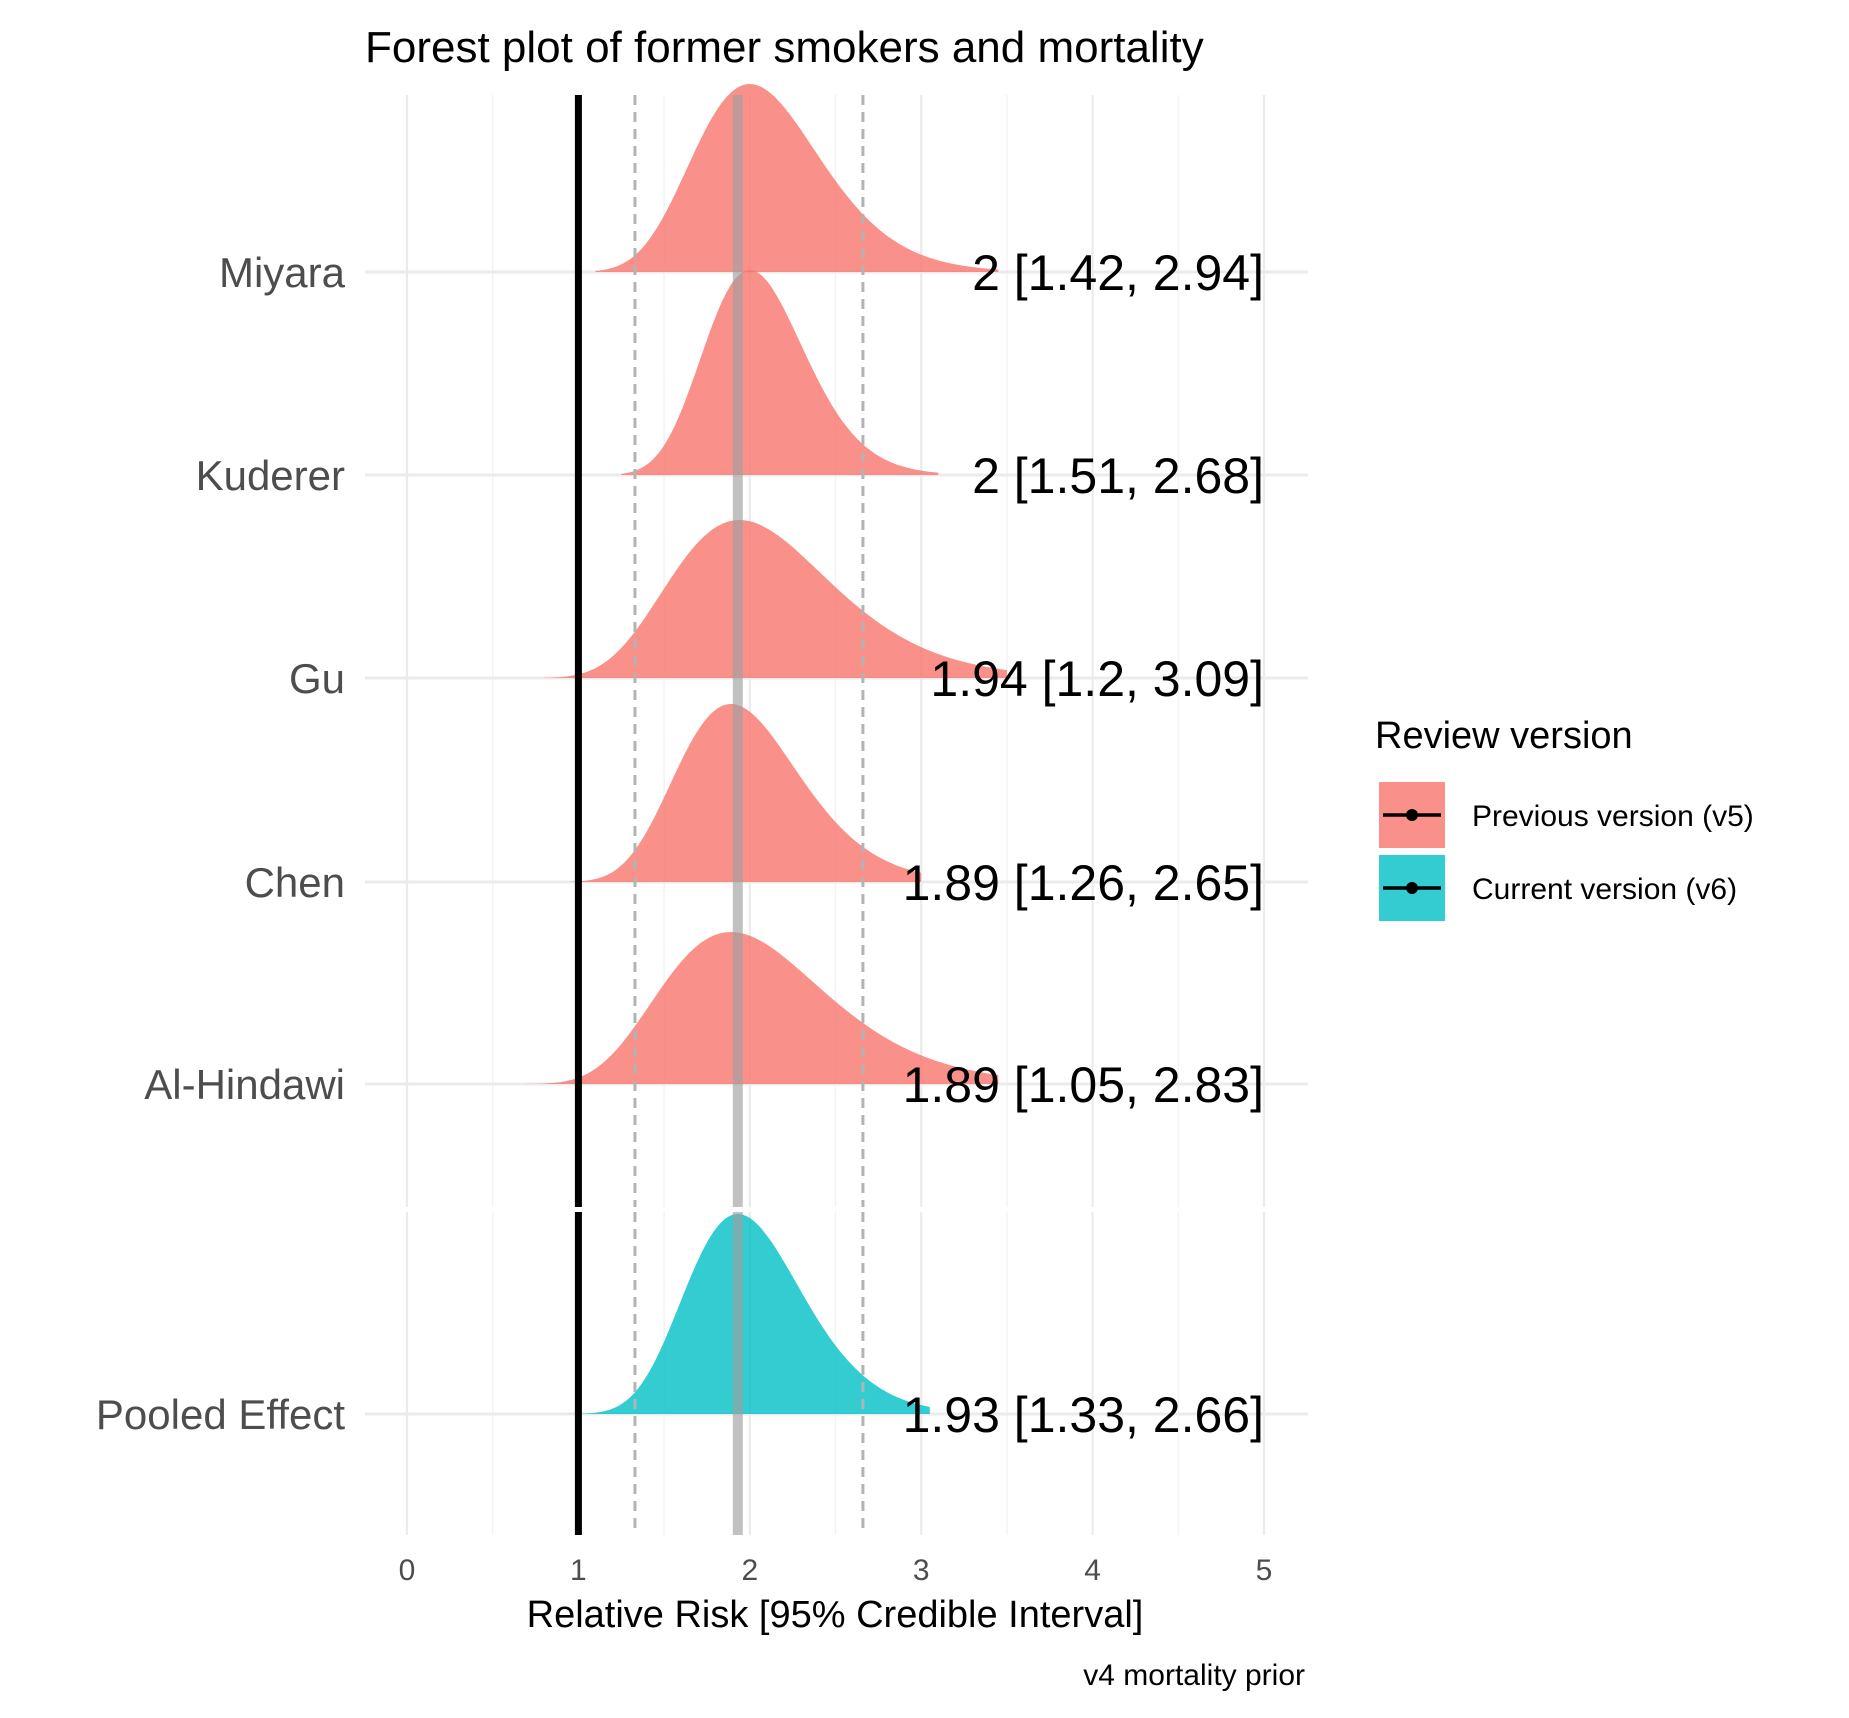  I want to click on x-axis-title: Relative Risk [95% Credible Interval], so click(835, 1615).